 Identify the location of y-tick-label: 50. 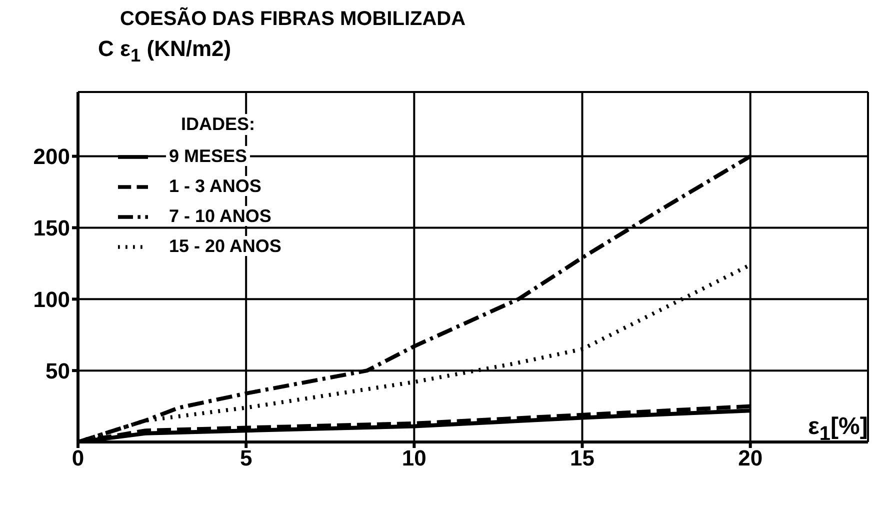
(58, 371).